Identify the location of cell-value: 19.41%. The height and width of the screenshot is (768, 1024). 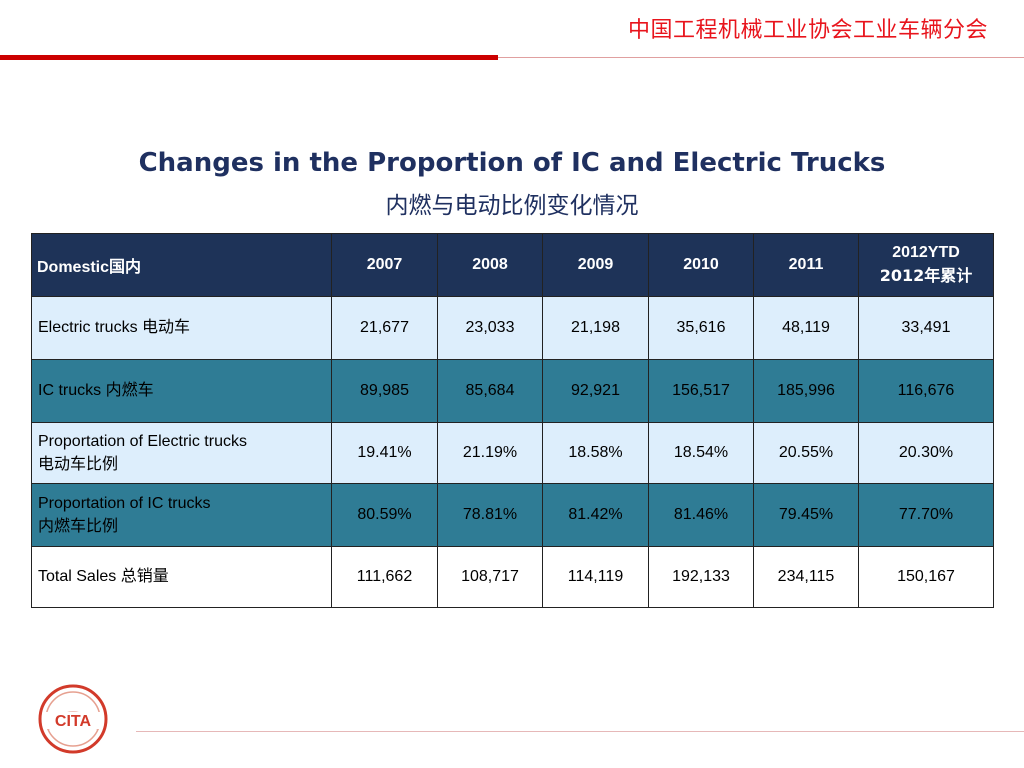
(384, 453).